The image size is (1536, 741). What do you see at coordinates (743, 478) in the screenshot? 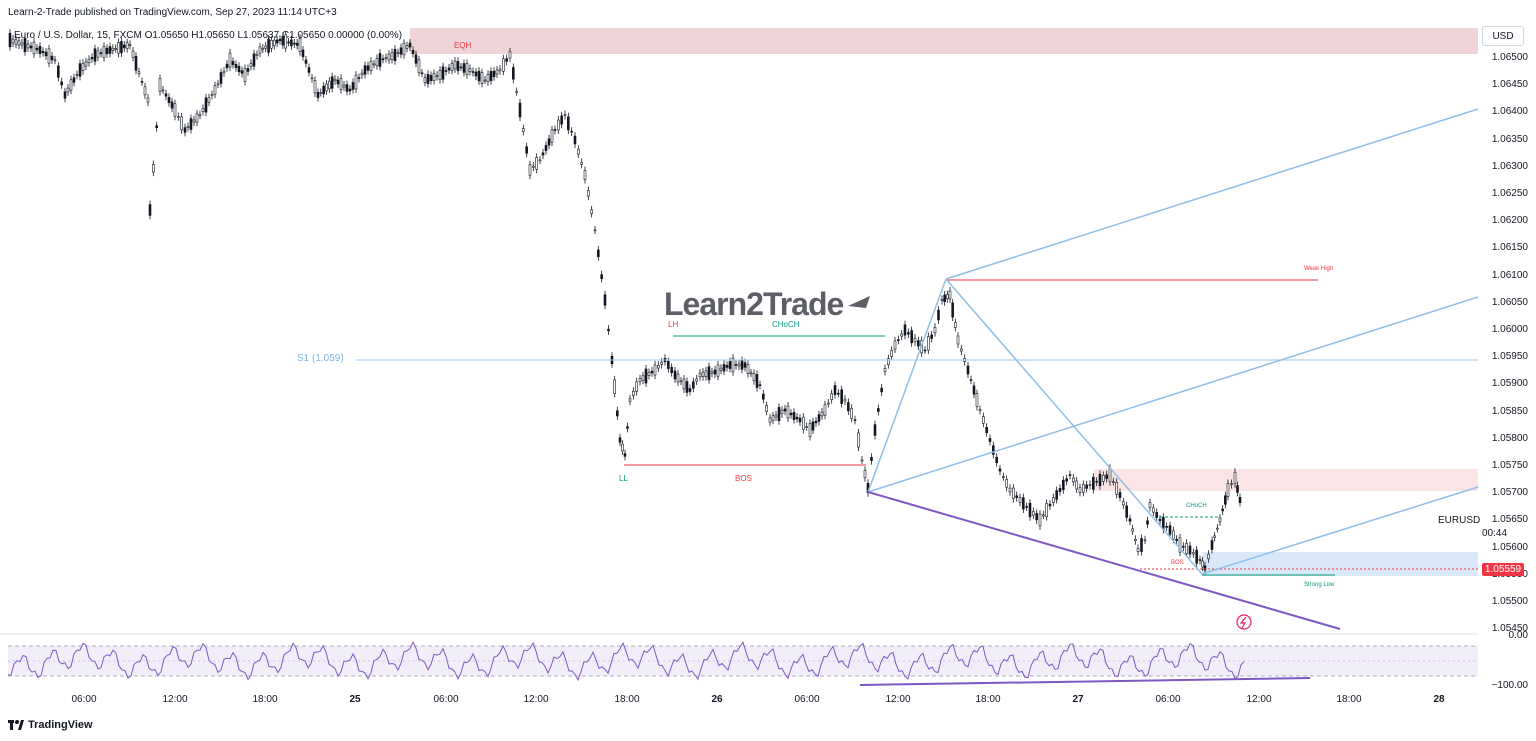
I see `bos-label: BOS` at bounding box center [743, 478].